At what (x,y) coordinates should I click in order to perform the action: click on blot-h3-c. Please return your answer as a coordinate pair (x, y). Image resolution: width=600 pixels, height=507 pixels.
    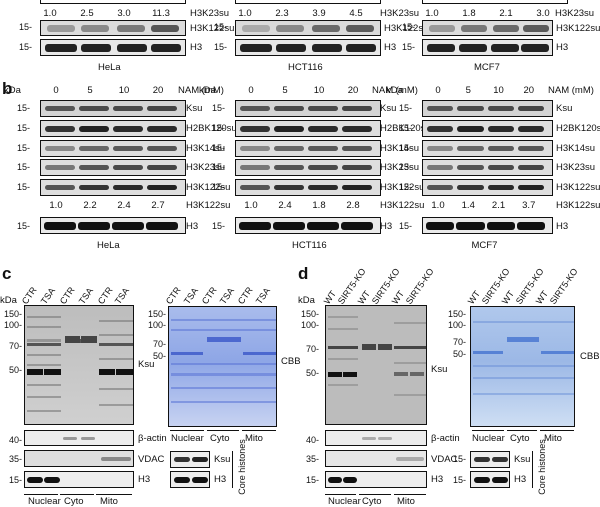
    Looking at the image, I should click on (79, 479).